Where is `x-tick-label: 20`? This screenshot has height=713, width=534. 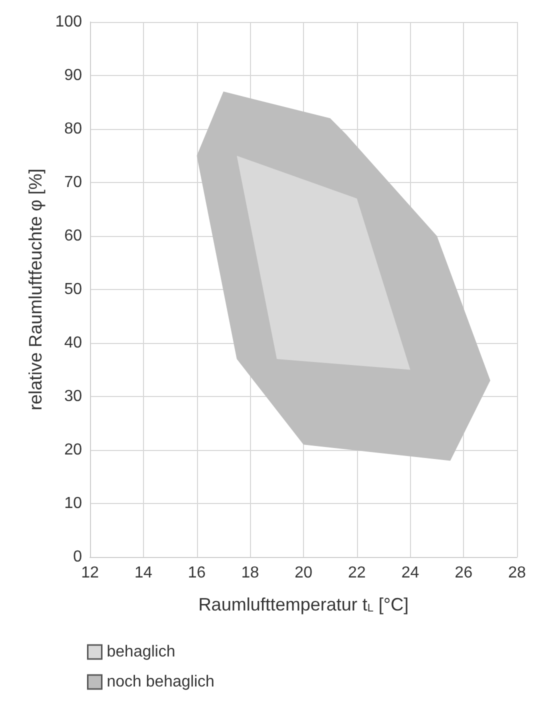
x-tick-label: 20 is located at coordinates (303, 573).